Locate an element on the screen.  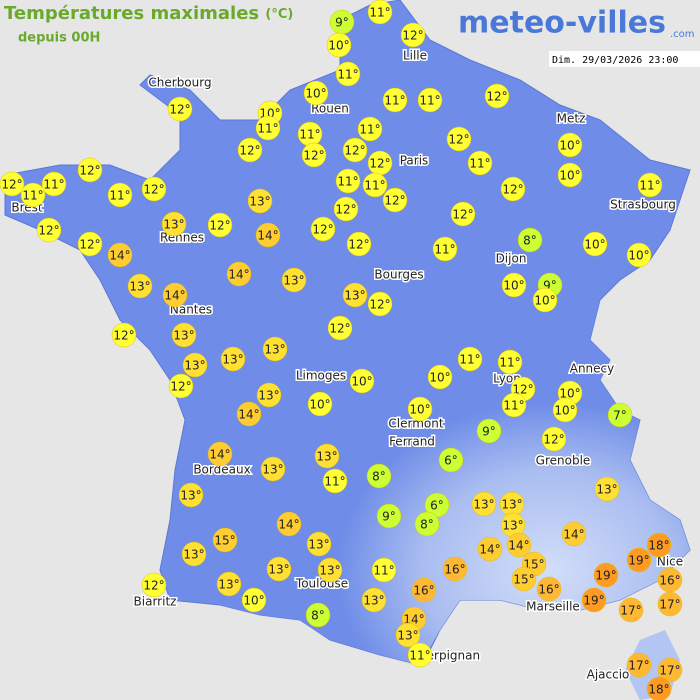
city-label: Paris is located at coordinates (414, 161).